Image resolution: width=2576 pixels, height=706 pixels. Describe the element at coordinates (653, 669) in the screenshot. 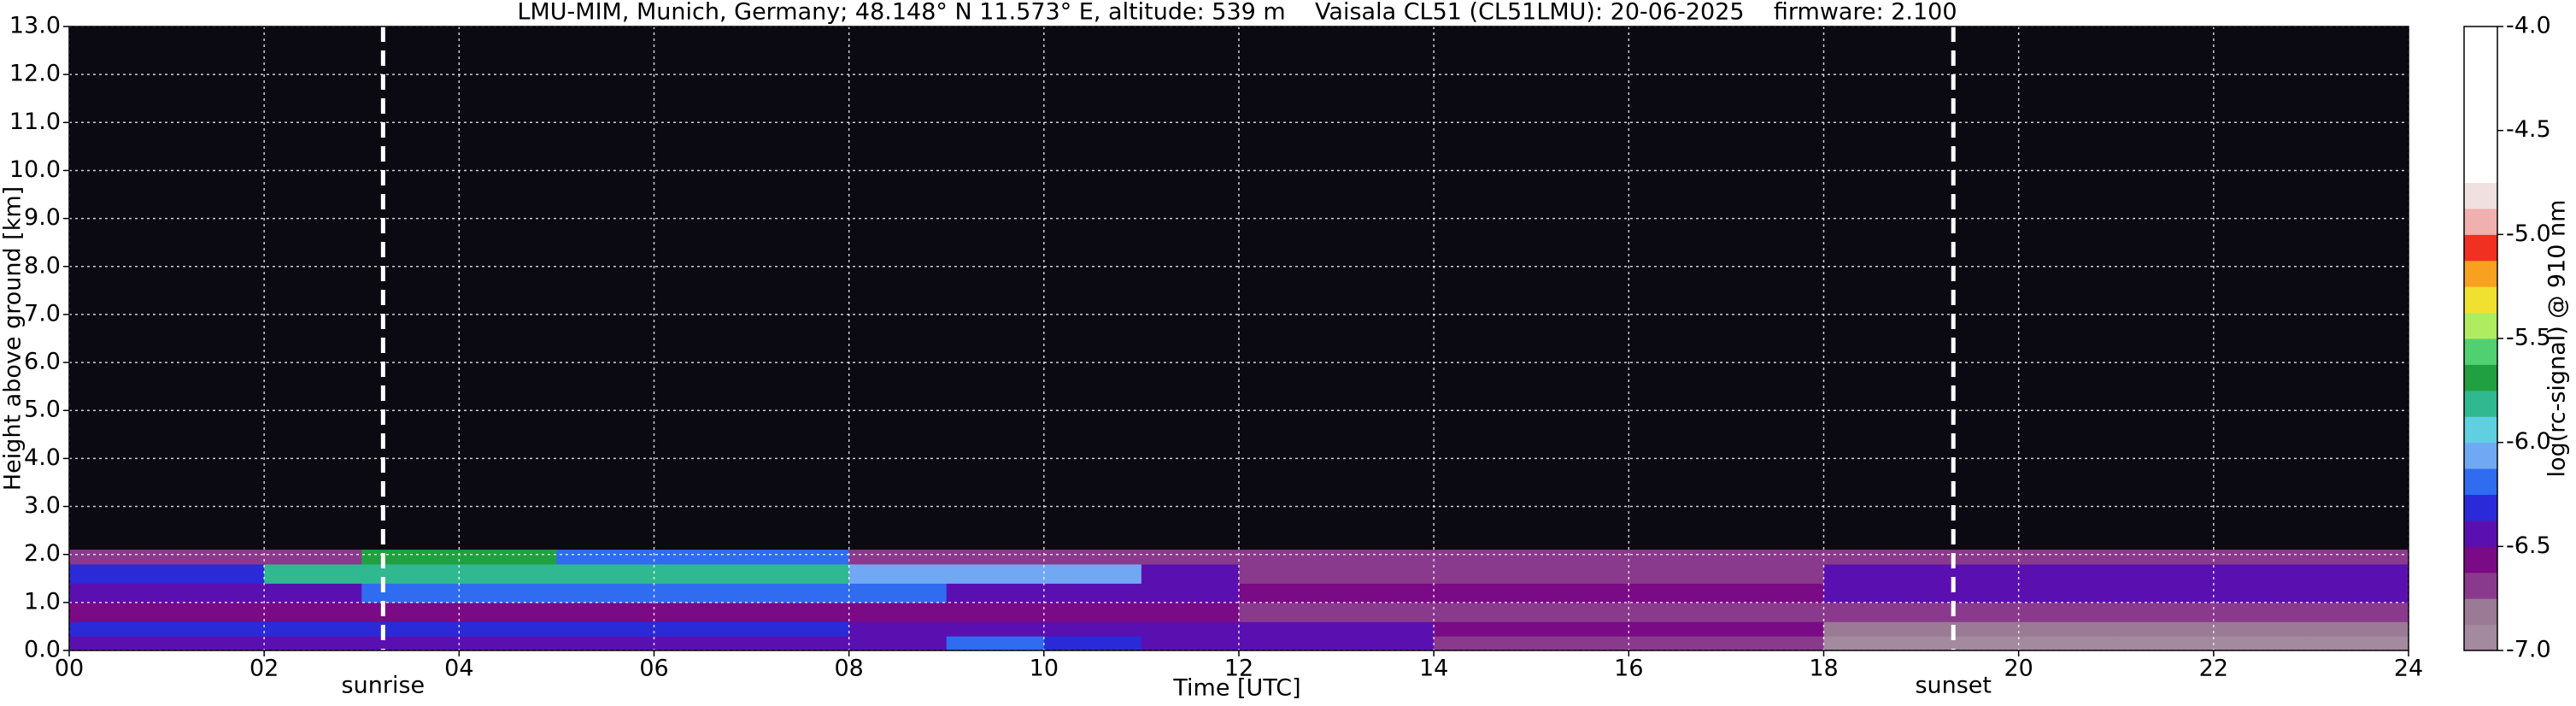

I see `x-tick-label: 06` at that location.